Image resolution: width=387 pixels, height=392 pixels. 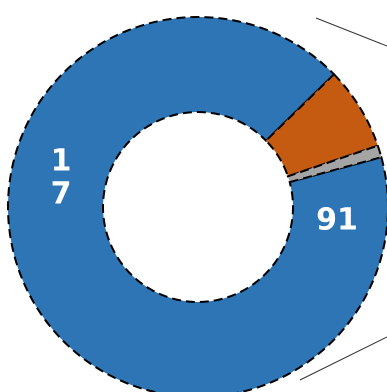 What do you see at coordinates (61, 194) in the screenshot?
I see `data-label-7: 7` at bounding box center [61, 194].